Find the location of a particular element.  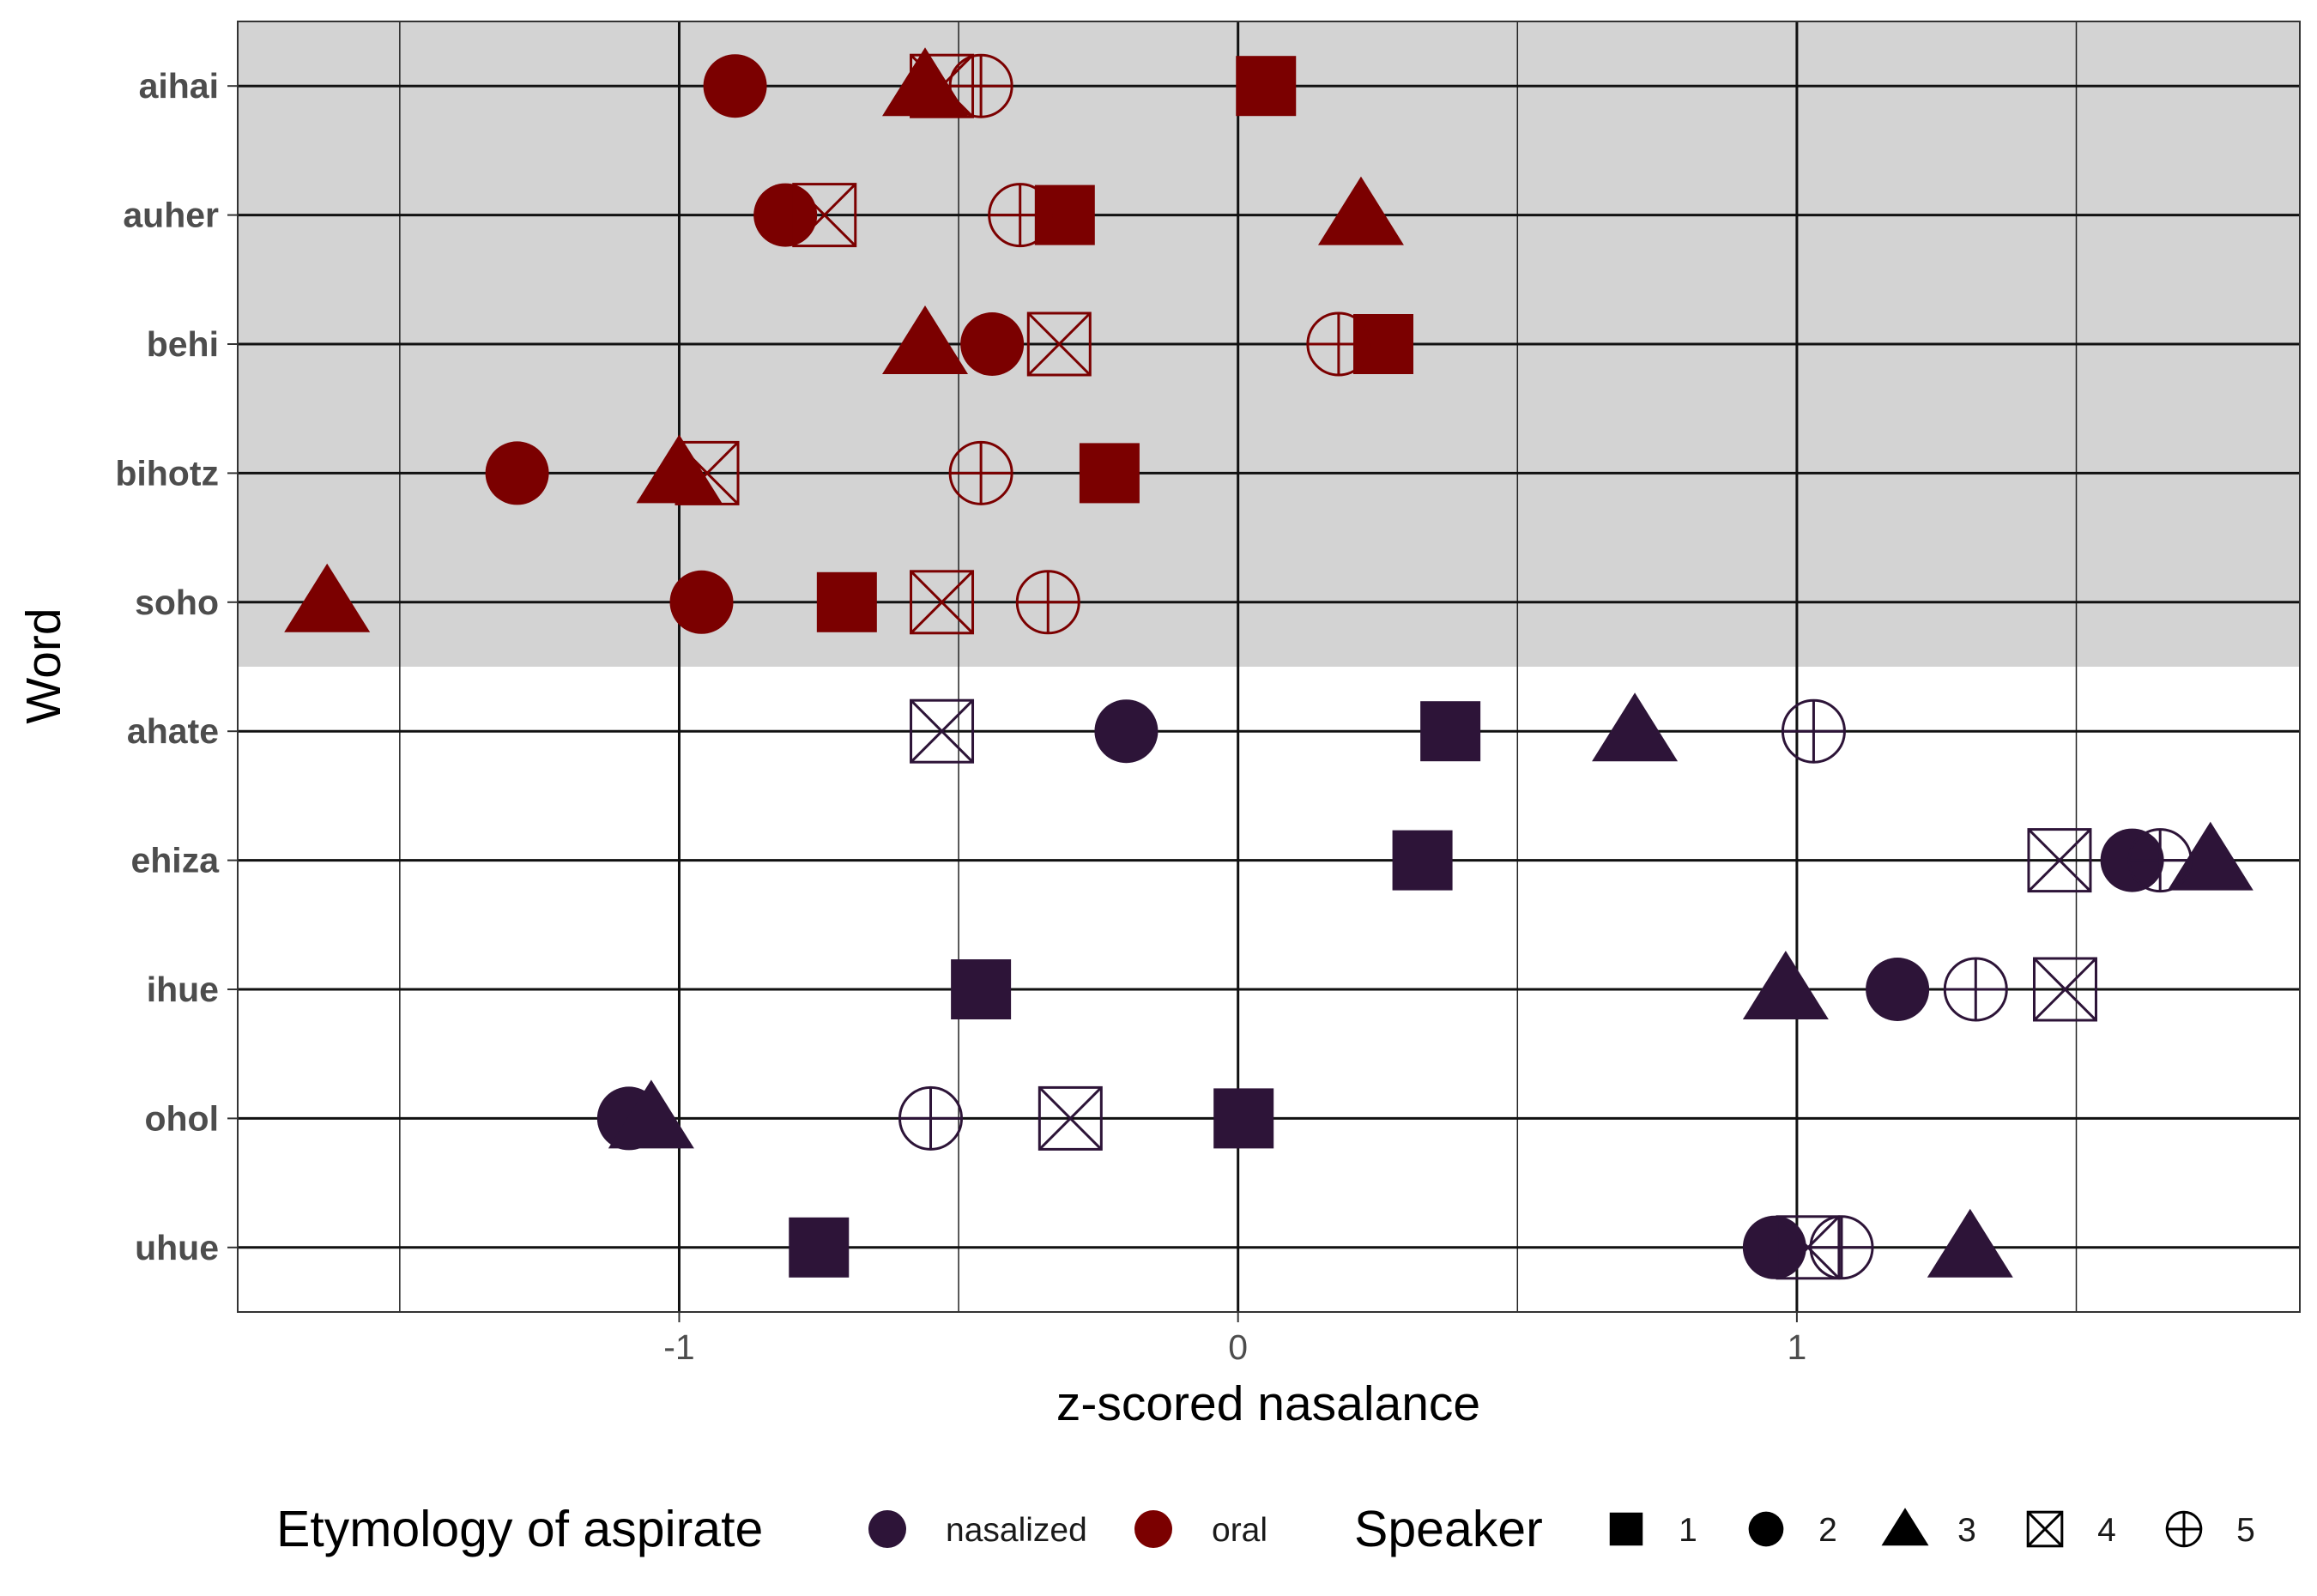

y-tick-label-uhue: uhue is located at coordinates (177, 1247).